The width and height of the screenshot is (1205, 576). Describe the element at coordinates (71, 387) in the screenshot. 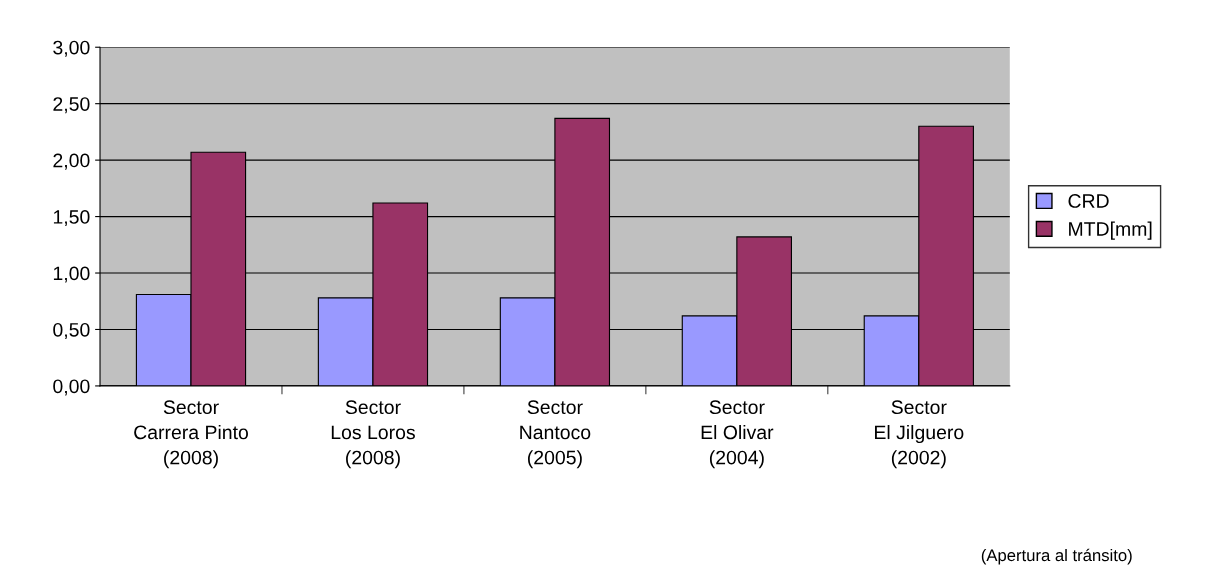

I see `y-tick-label: 0,00` at that location.